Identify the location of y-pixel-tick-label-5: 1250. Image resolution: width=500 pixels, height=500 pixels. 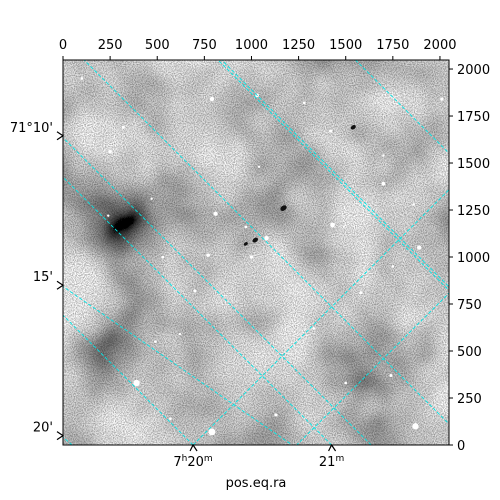
(473, 211).